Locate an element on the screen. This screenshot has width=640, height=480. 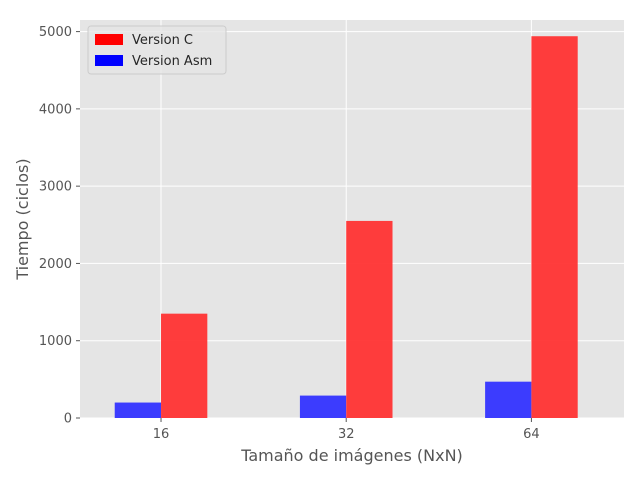
x-tick-label: 16 is located at coordinates (161, 434).